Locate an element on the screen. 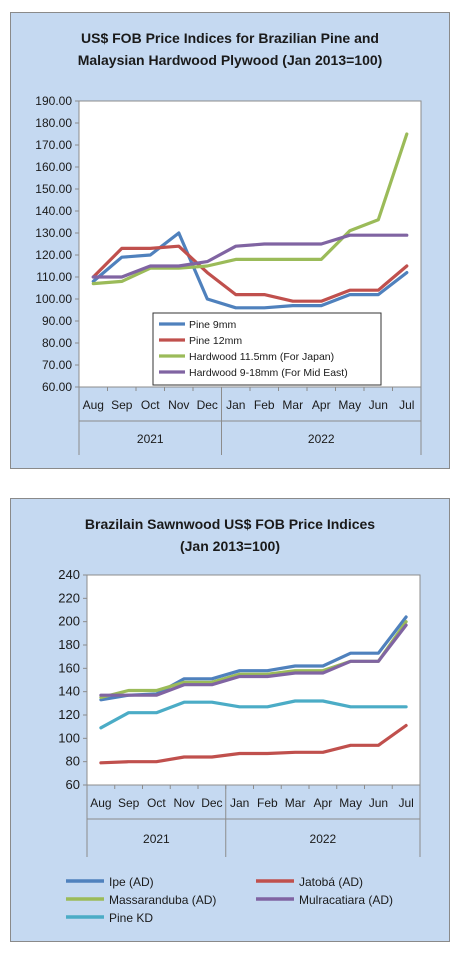  y-tick-label: 180.00 is located at coordinates (53, 123).